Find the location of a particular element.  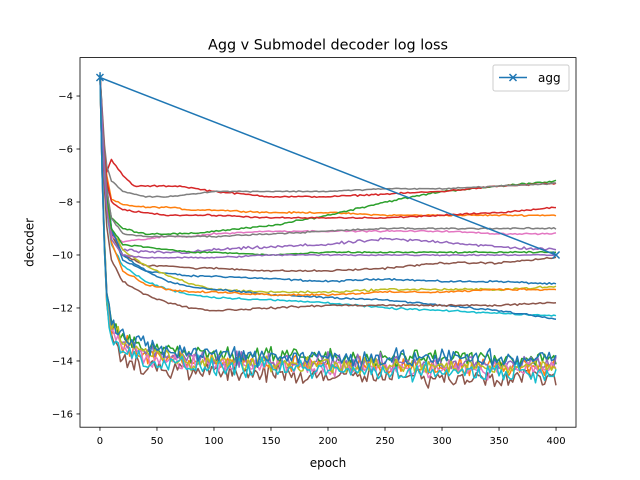

x-tick-label: 100 is located at coordinates (213, 441).